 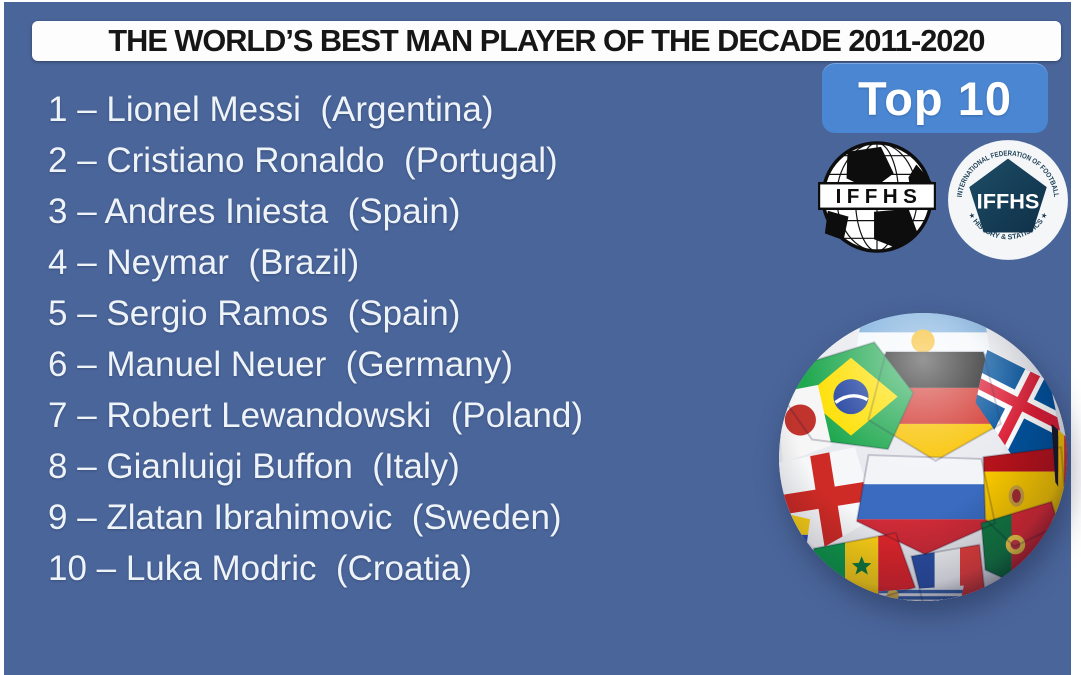 I want to click on ranking-item-3: 3 – Andres Iniesta (Spain), so click(x=254, y=211).